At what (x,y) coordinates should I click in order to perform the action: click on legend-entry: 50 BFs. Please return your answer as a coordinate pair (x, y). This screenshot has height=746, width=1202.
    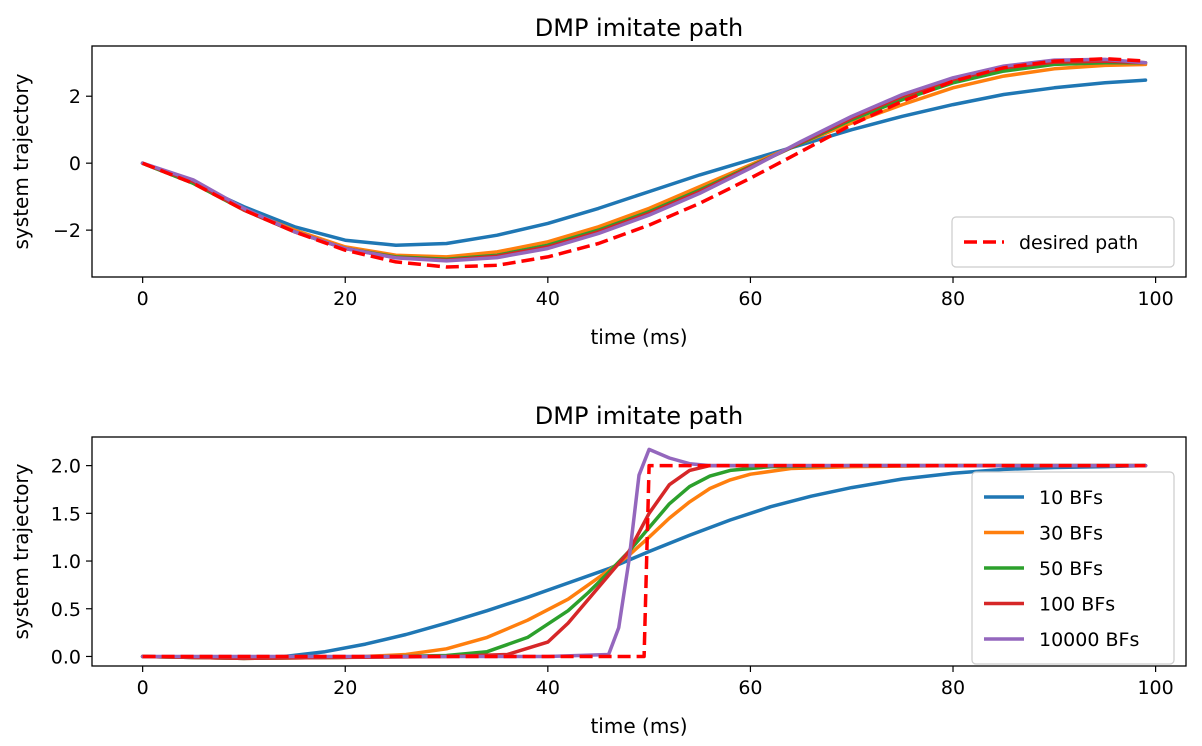
    Looking at the image, I should click on (1071, 569).